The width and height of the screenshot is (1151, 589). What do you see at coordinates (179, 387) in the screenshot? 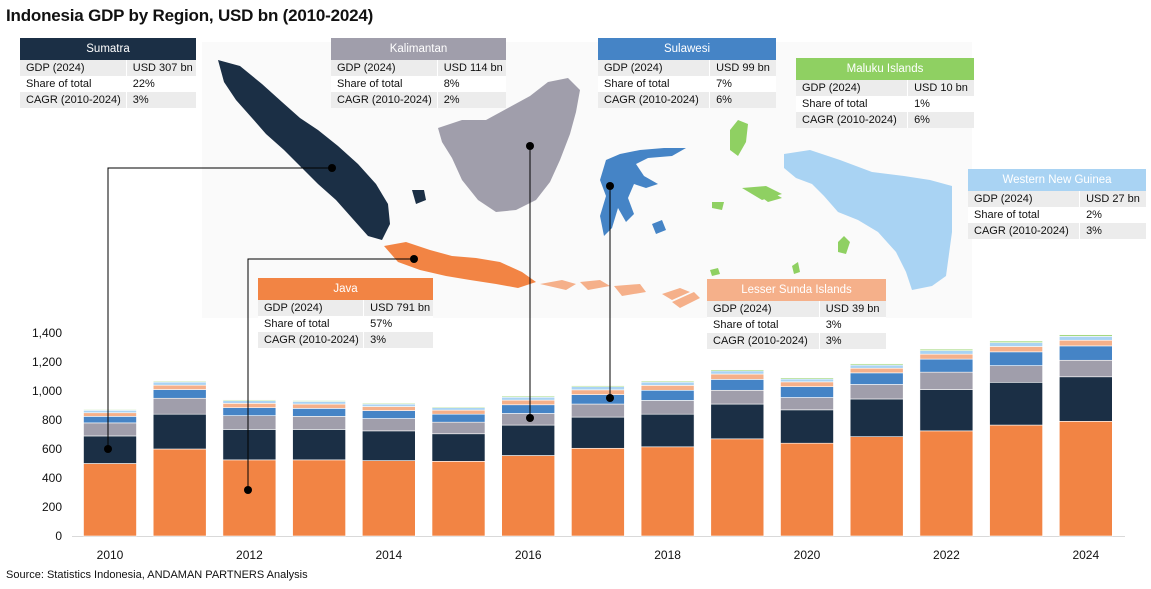
I see `bar-lesser_sunda-2011` at bounding box center [179, 387].